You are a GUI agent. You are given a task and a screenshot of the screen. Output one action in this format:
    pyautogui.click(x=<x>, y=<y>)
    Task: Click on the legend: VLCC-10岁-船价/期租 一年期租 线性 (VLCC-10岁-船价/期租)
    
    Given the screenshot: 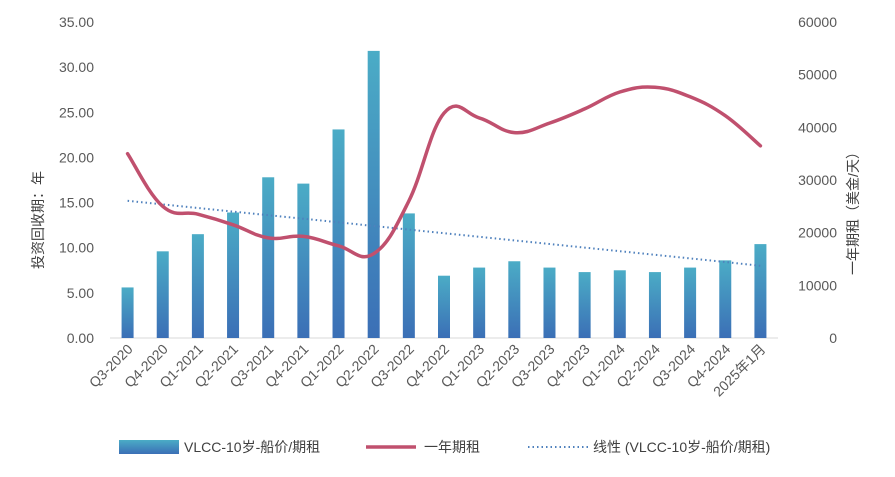 What is the action you would take?
    pyautogui.click(x=444, y=447)
    